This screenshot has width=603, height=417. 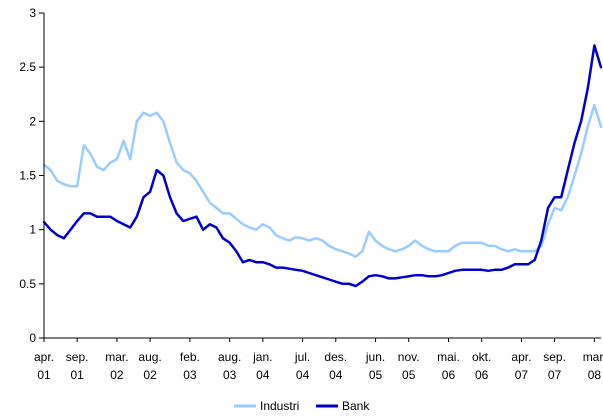 I want to click on x-tick-label-month: jun., so click(x=375, y=357).